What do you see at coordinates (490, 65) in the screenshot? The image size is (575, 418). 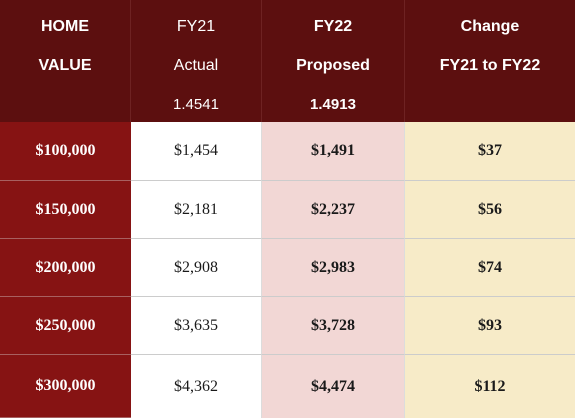 I see `header-change-line2: FY21 to FY22` at bounding box center [490, 65].